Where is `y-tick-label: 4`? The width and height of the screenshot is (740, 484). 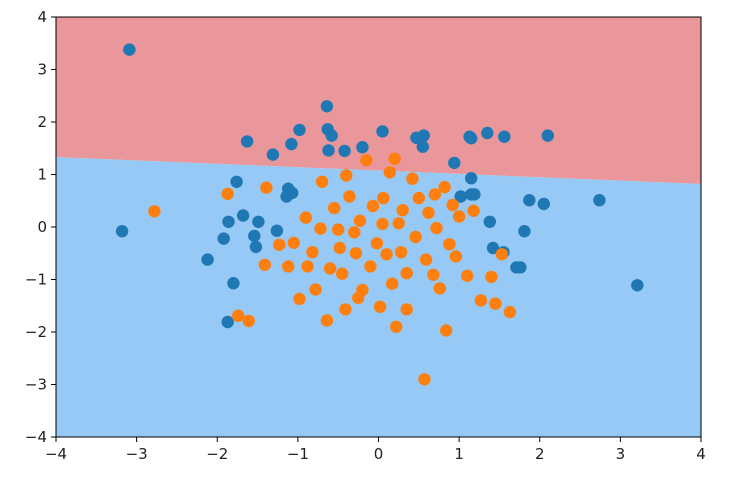
y-tick-label: 4 is located at coordinates (42, 17).